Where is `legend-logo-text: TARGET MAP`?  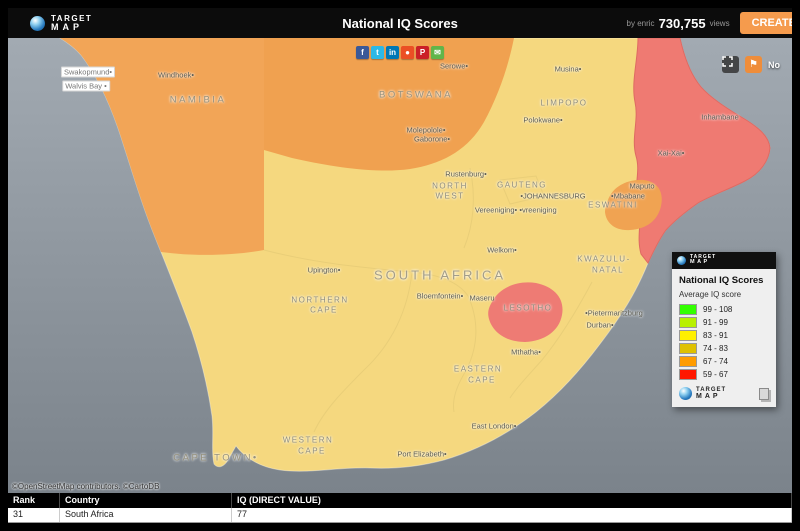
legend-logo-text: TARGET MAP is located at coordinates (703, 260).